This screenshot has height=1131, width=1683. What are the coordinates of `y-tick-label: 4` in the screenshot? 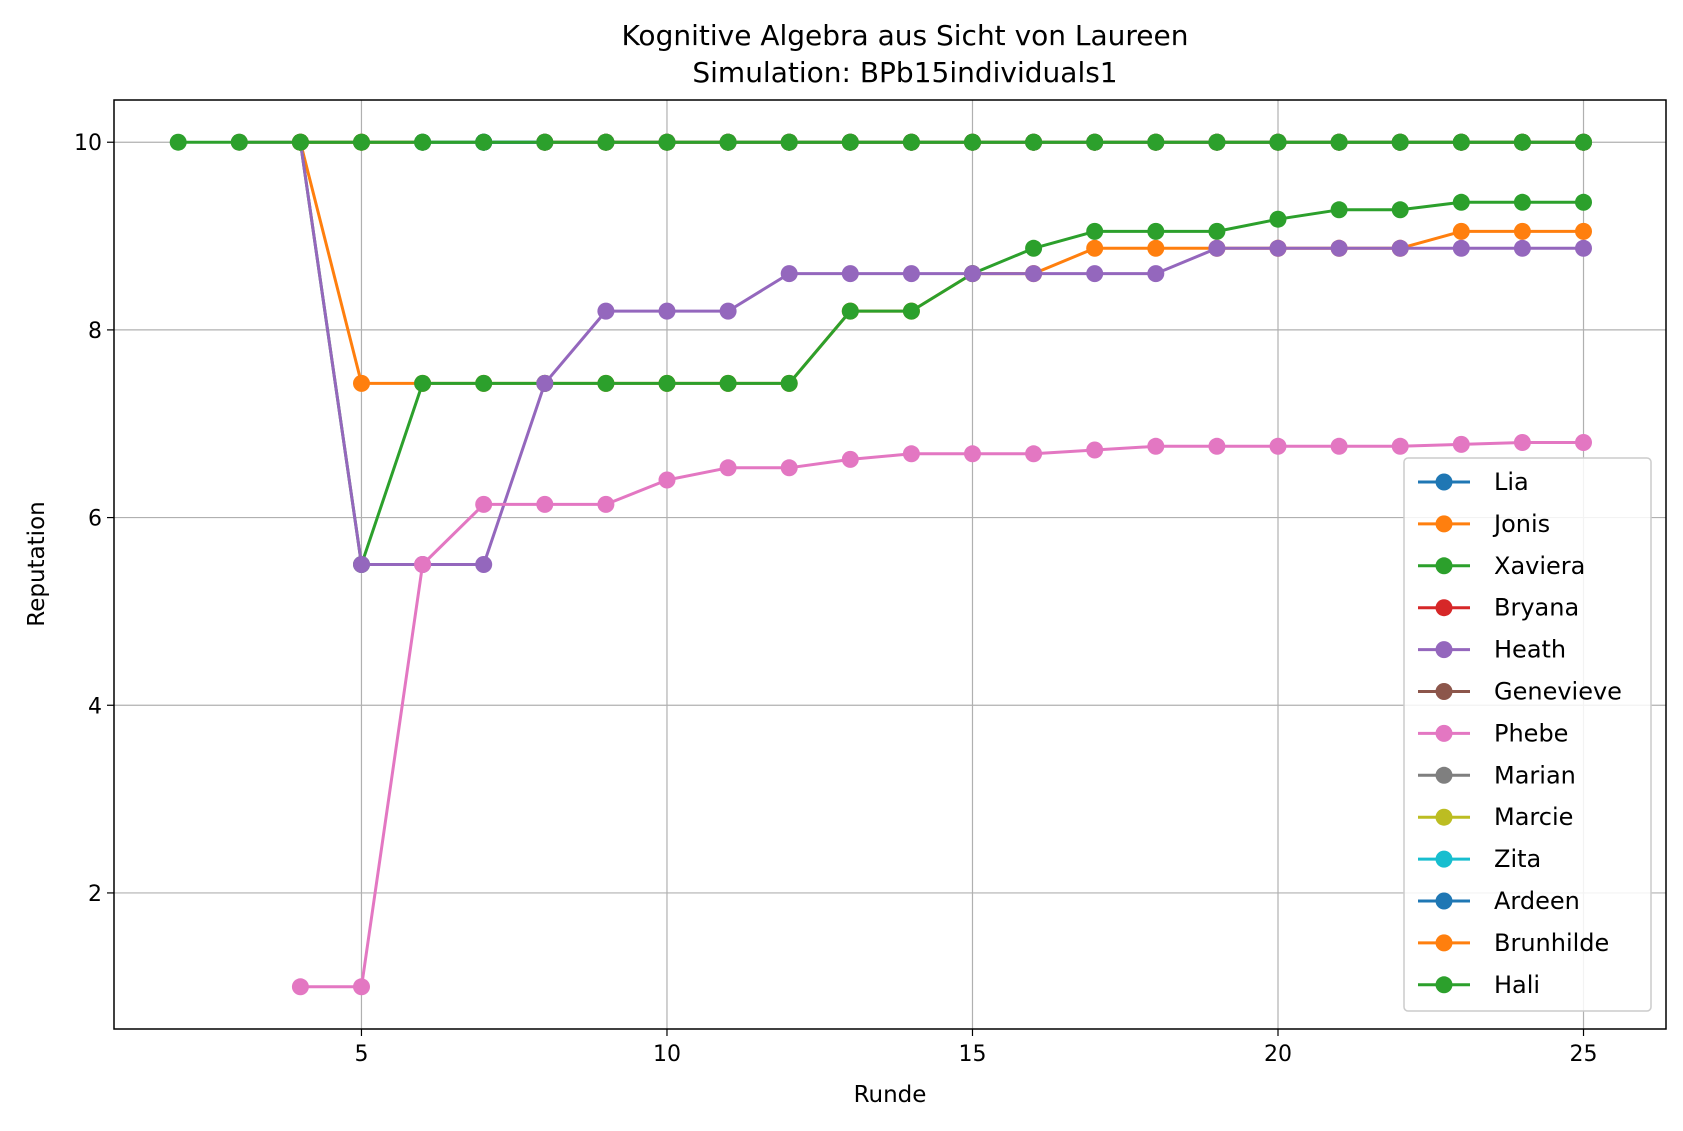 It's located at (95, 706).